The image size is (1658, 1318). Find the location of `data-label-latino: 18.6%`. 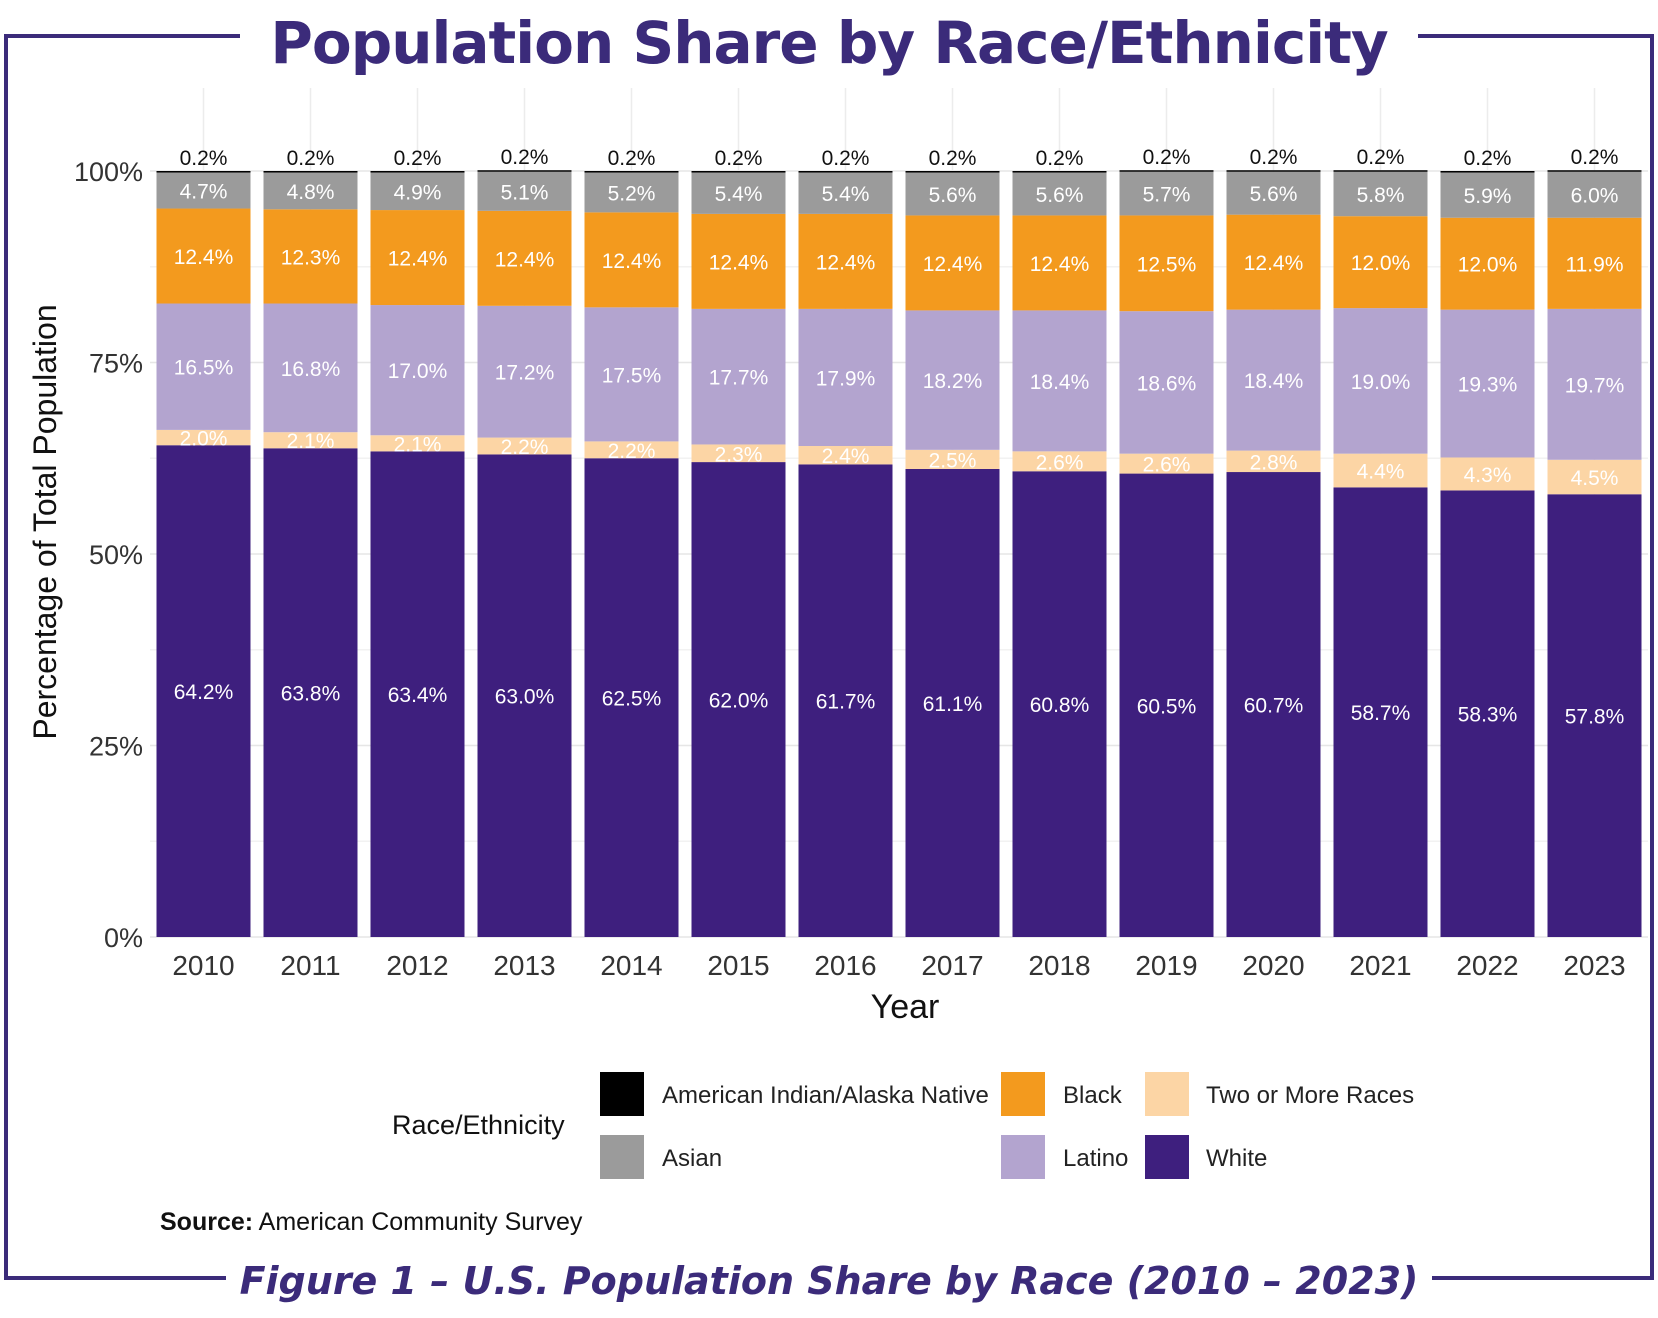

data-label-latino: 18.6% is located at coordinates (1167, 383).